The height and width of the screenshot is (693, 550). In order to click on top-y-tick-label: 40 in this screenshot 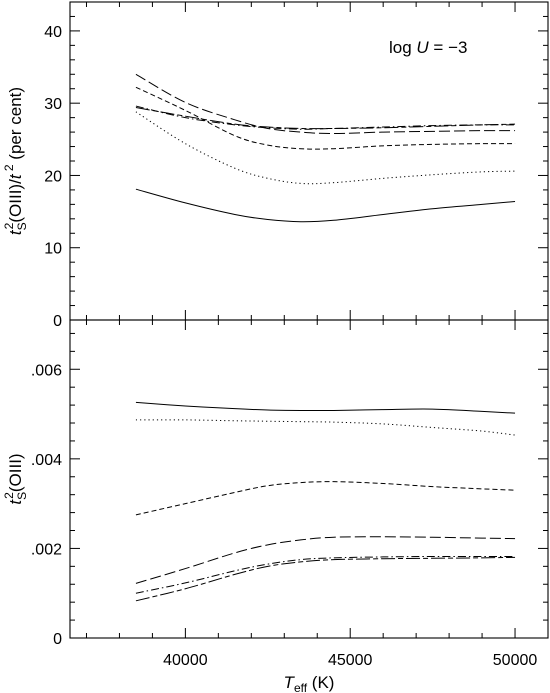, I will do `click(53, 32)`.